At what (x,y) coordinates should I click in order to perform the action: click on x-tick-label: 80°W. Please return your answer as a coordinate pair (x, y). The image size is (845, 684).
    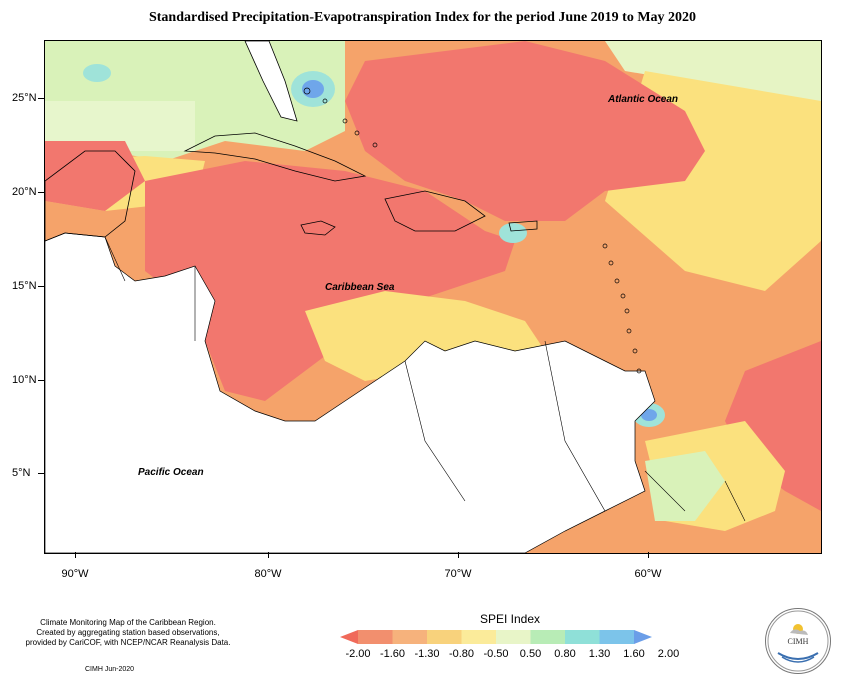
    Looking at the image, I should click on (268, 574).